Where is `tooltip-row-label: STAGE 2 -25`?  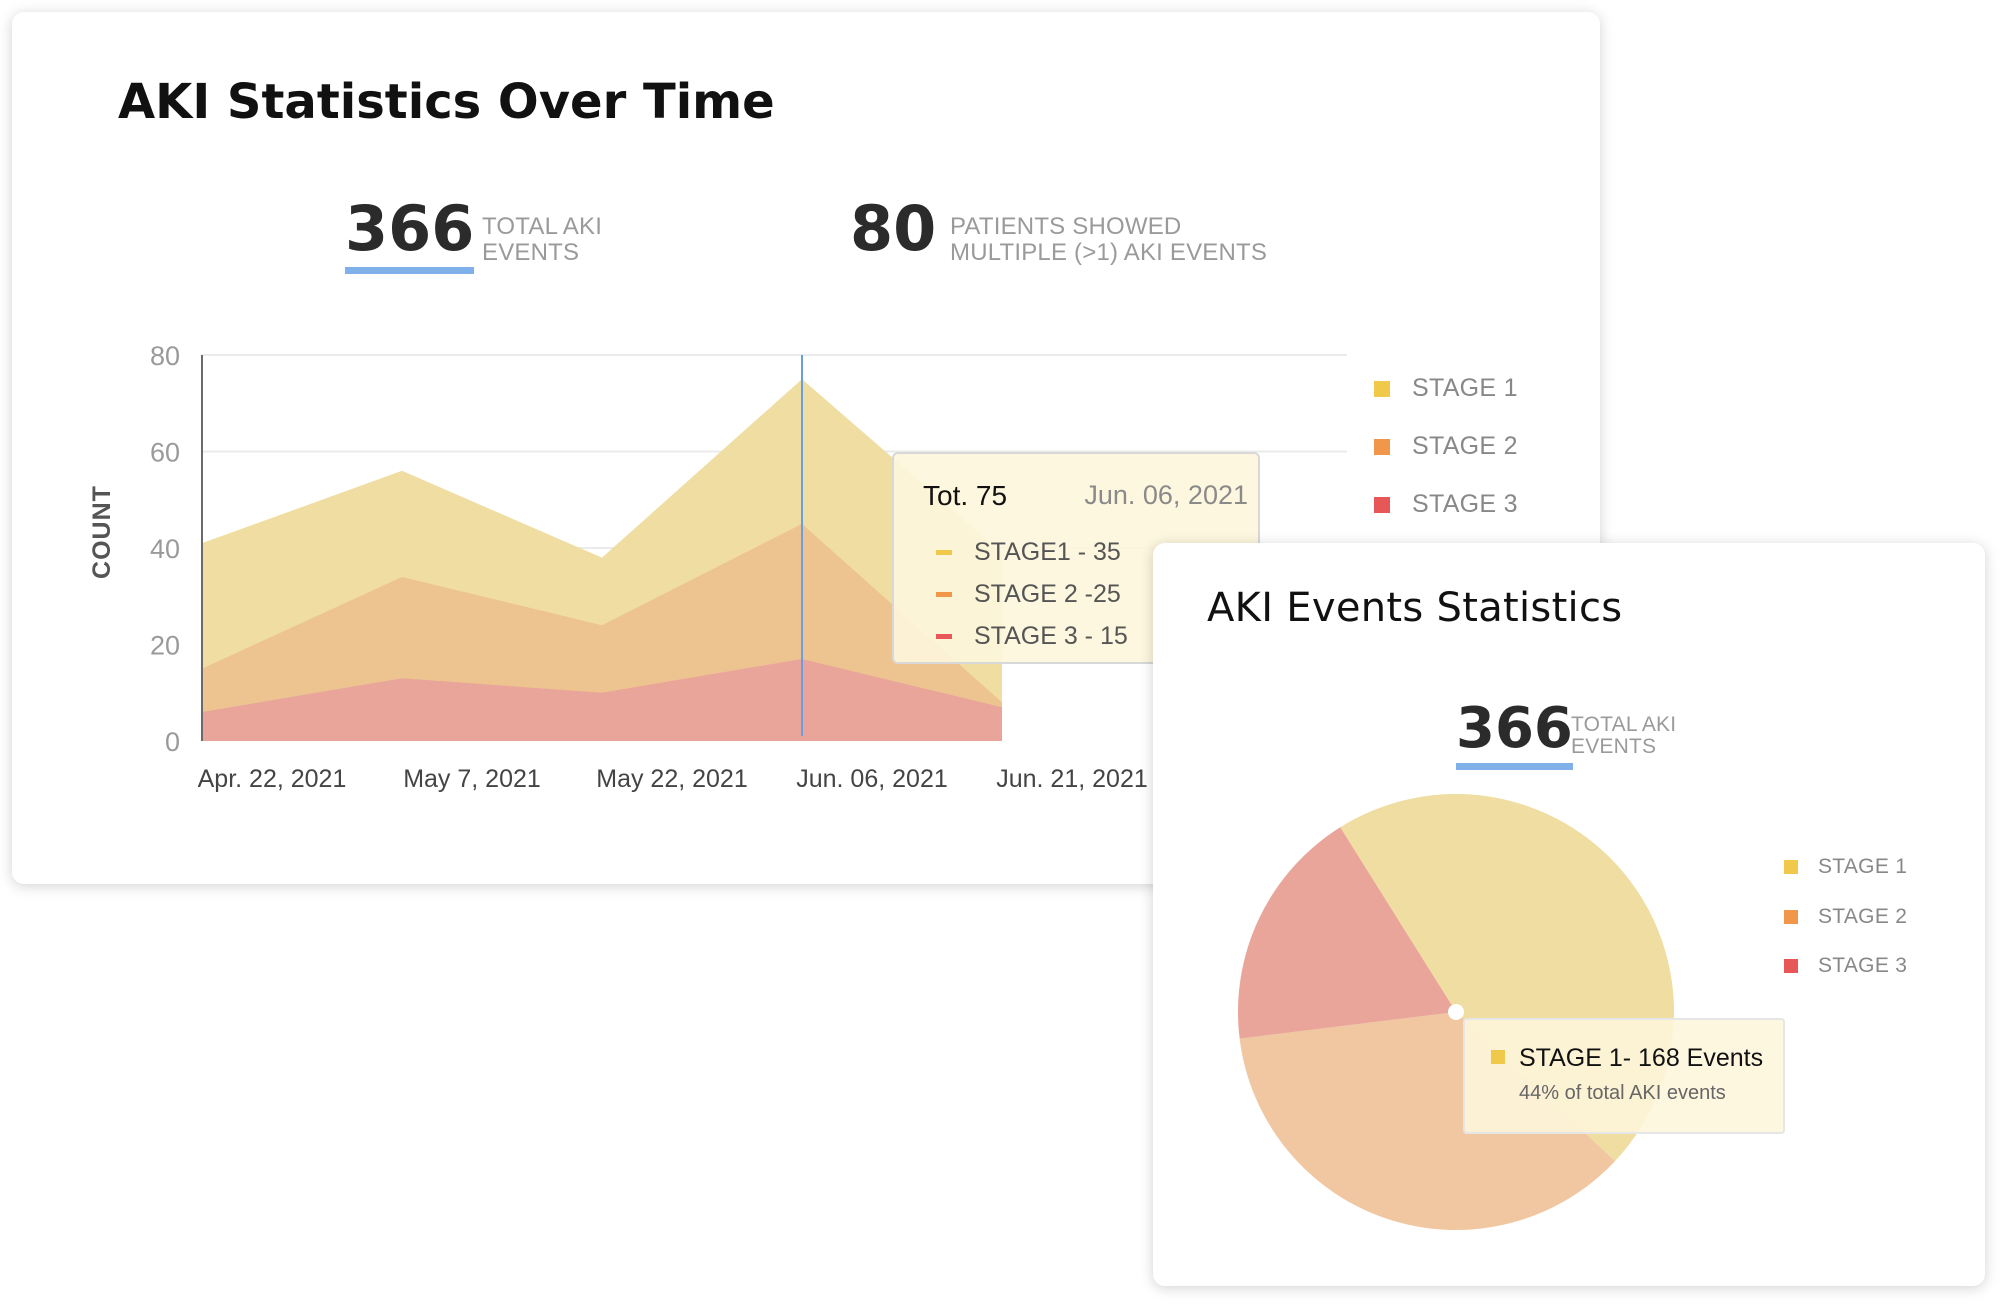
tooltip-row-label: STAGE 2 -25 is located at coordinates (1047, 594).